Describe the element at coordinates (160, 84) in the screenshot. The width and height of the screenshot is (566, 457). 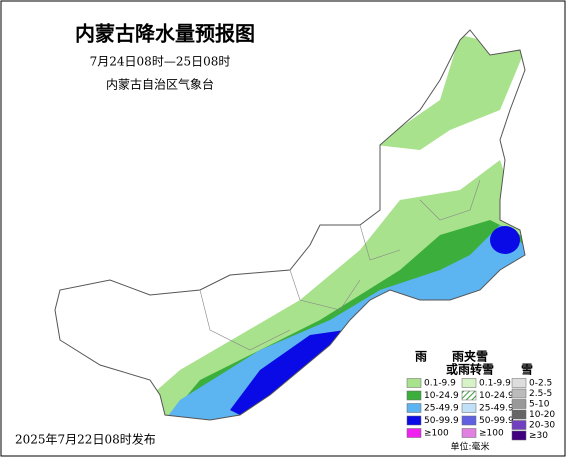
I see `issuer: 内蒙古自治区气象台` at that location.